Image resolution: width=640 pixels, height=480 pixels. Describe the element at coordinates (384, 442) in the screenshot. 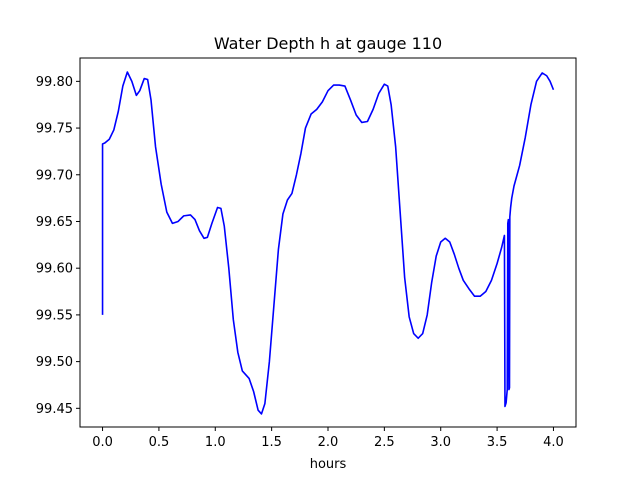

I see `x-tick-label: 2.5` at that location.